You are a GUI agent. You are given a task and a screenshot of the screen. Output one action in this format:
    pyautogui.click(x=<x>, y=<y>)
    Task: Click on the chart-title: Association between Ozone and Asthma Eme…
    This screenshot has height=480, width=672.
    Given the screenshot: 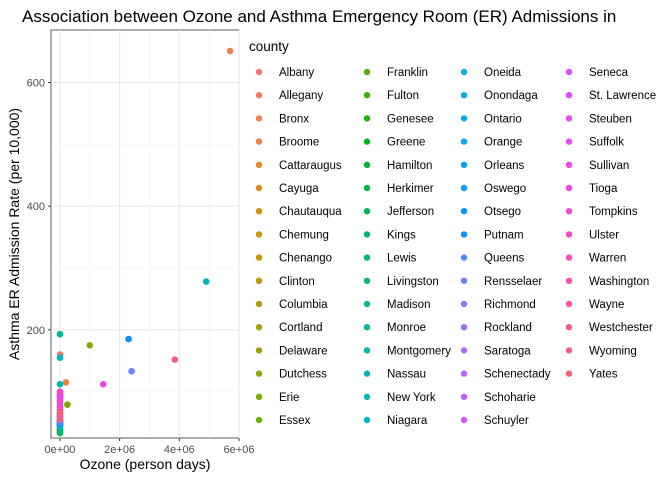 What is the action you would take?
    pyautogui.click(x=319, y=16)
    